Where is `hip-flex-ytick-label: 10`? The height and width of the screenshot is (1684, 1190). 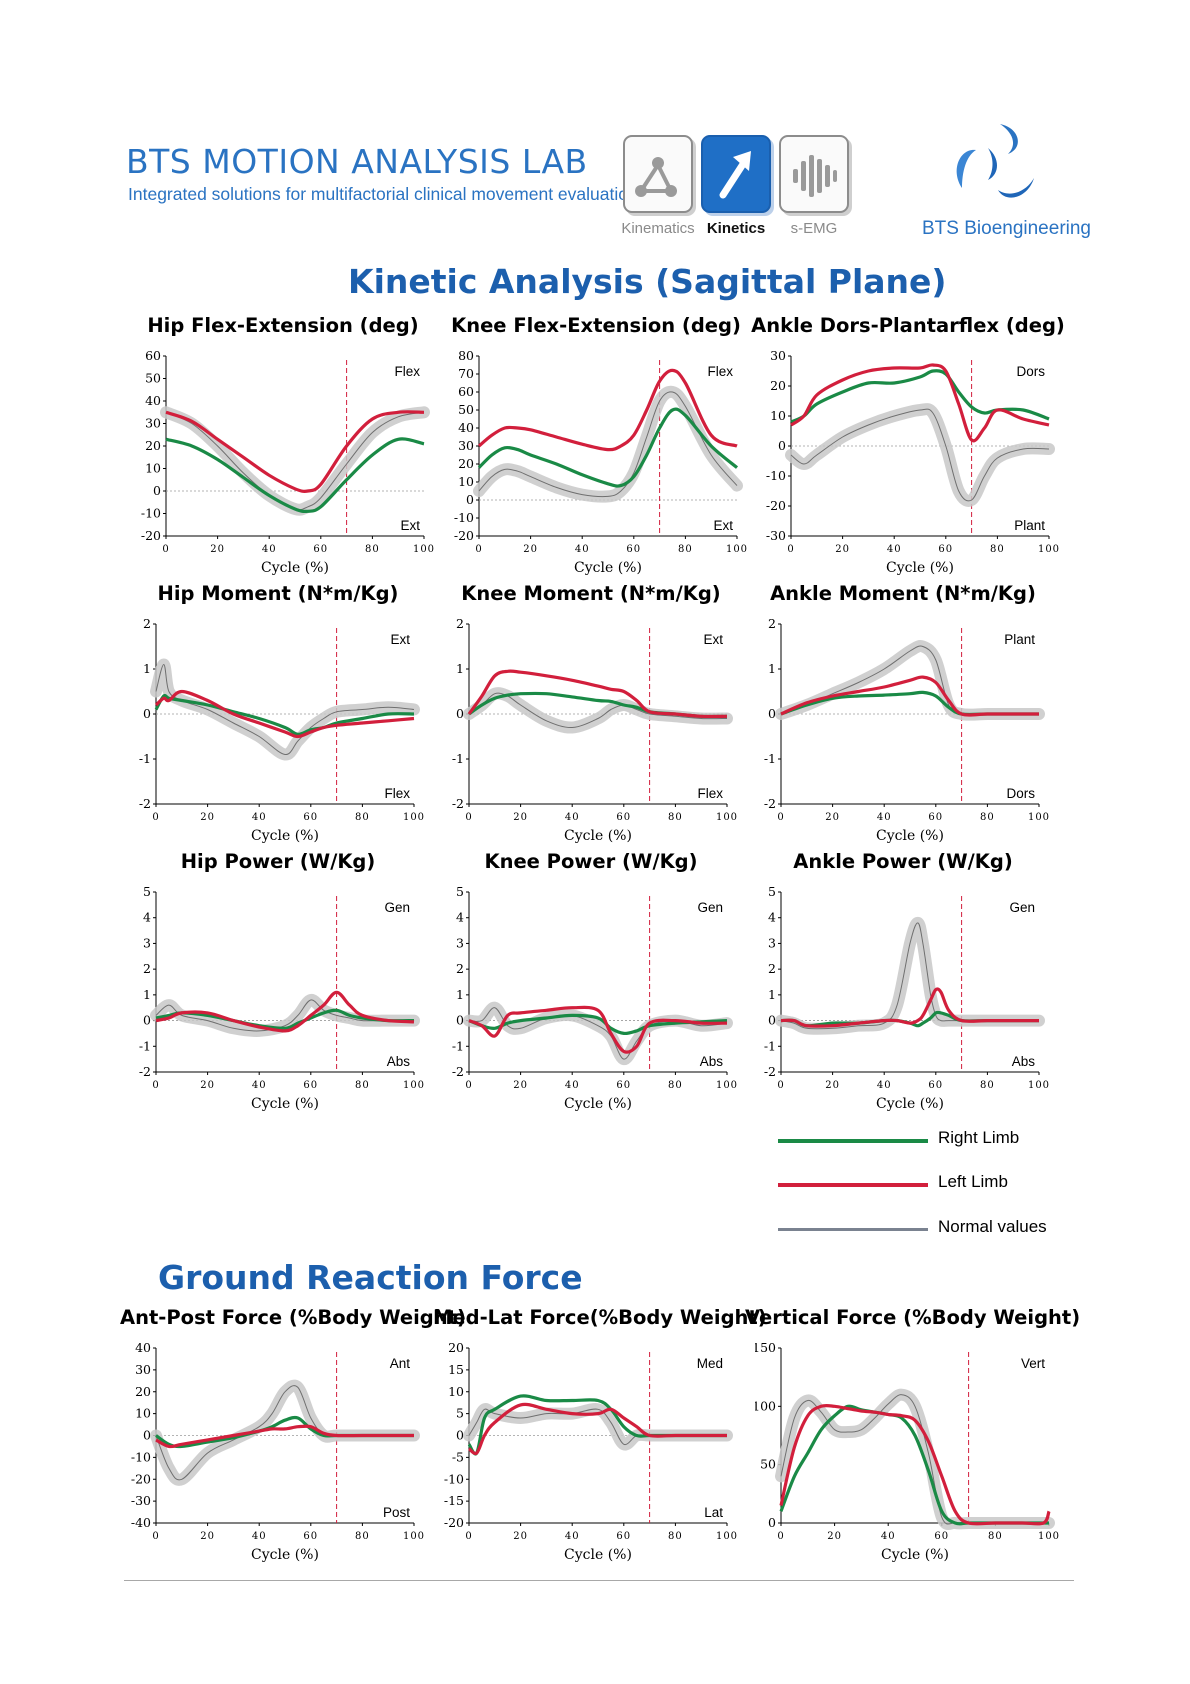
hip-flex-ytick-label: 10 is located at coordinates (153, 468).